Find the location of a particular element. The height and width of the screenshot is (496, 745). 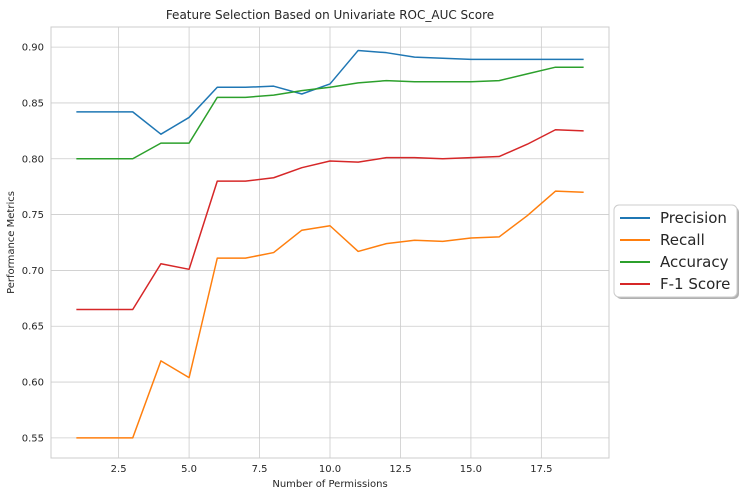

legend-box is located at coordinates (675, 251).